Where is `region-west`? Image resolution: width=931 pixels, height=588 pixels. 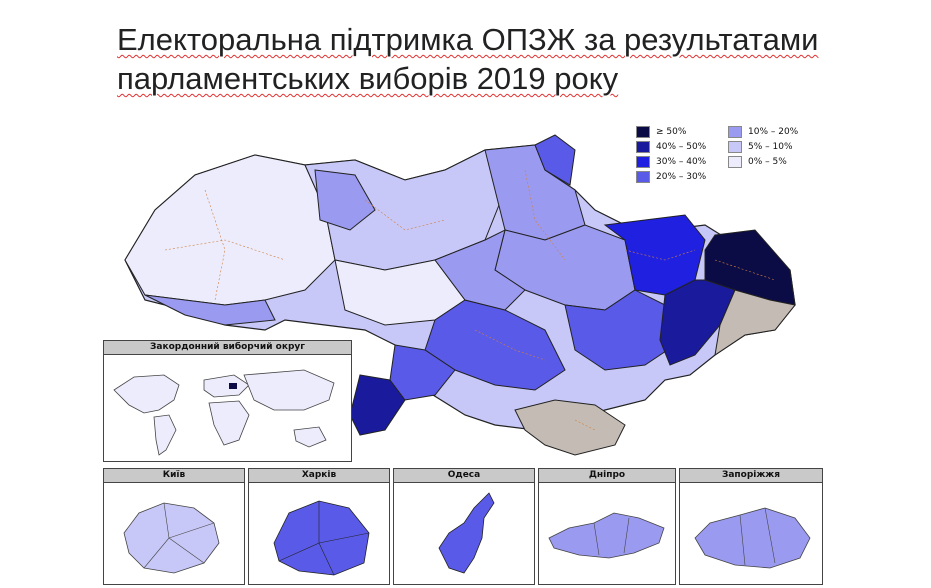 region-west is located at coordinates (230, 230).